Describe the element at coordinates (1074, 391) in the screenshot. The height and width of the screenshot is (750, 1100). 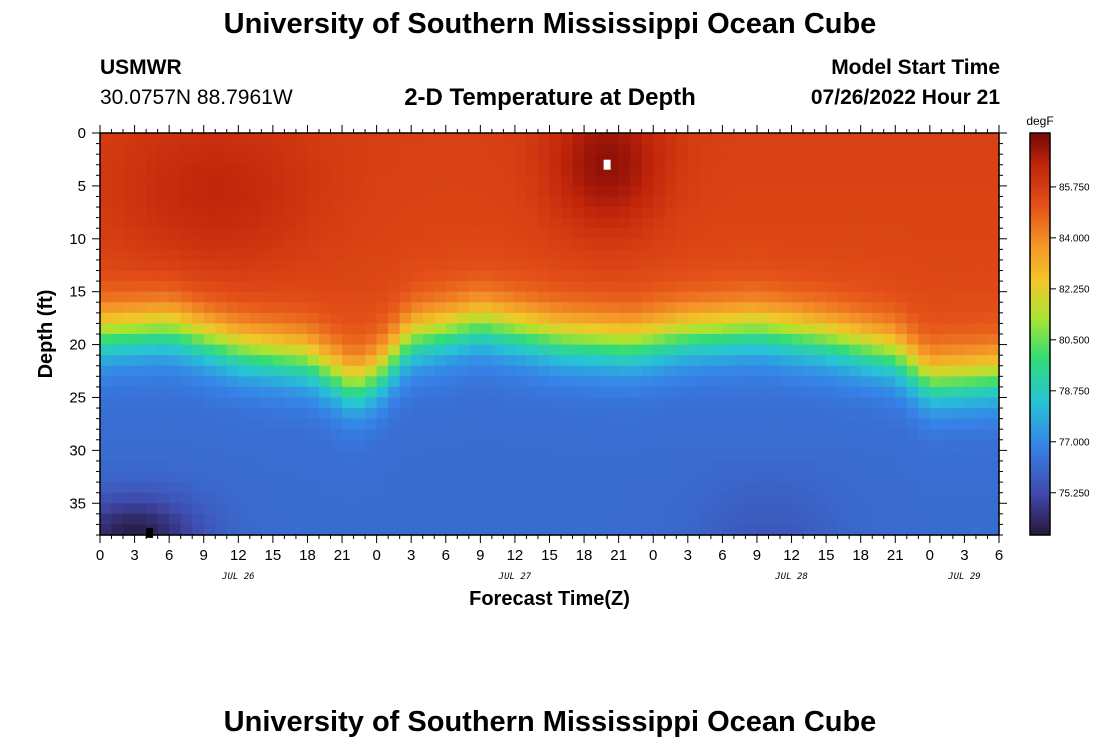
I see `colorbar-tick-label: 78.750` at that location.